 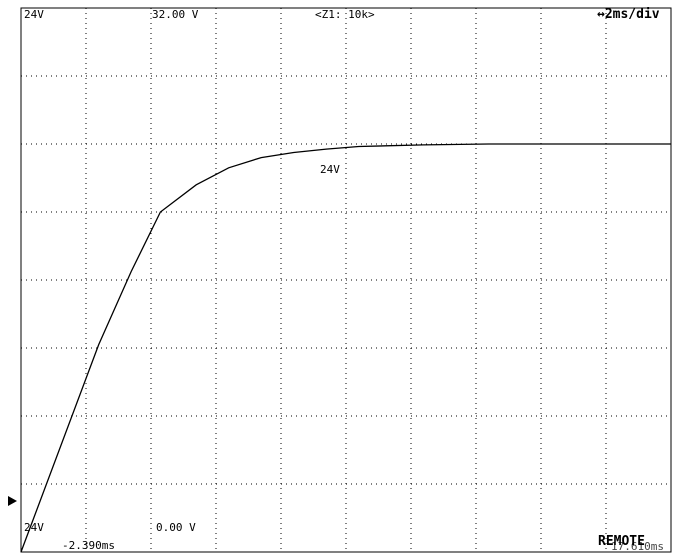 I want to click on zoom-indicator: <Z1: 10k>, so click(x=345, y=14).